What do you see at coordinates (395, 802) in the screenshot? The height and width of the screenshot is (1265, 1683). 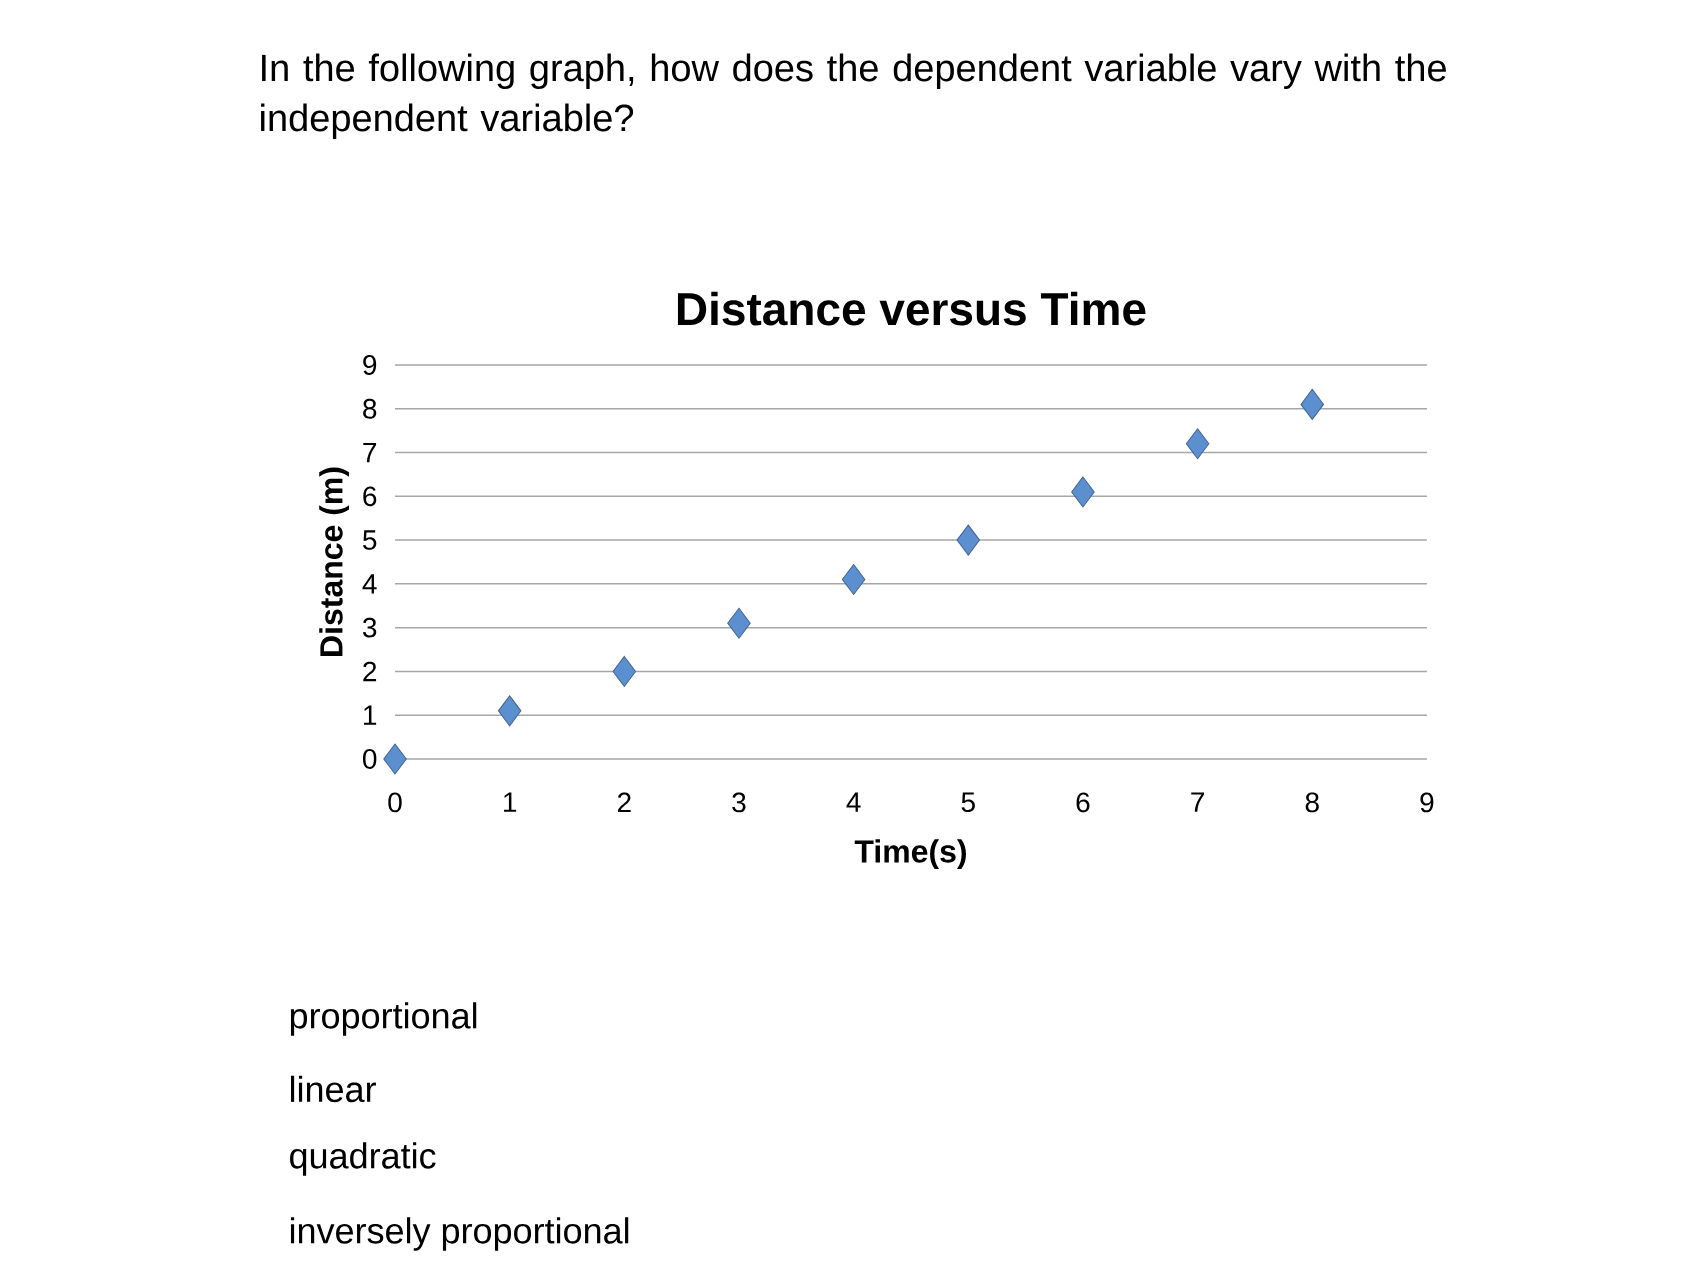 I see `x-tick-label: 0` at bounding box center [395, 802].